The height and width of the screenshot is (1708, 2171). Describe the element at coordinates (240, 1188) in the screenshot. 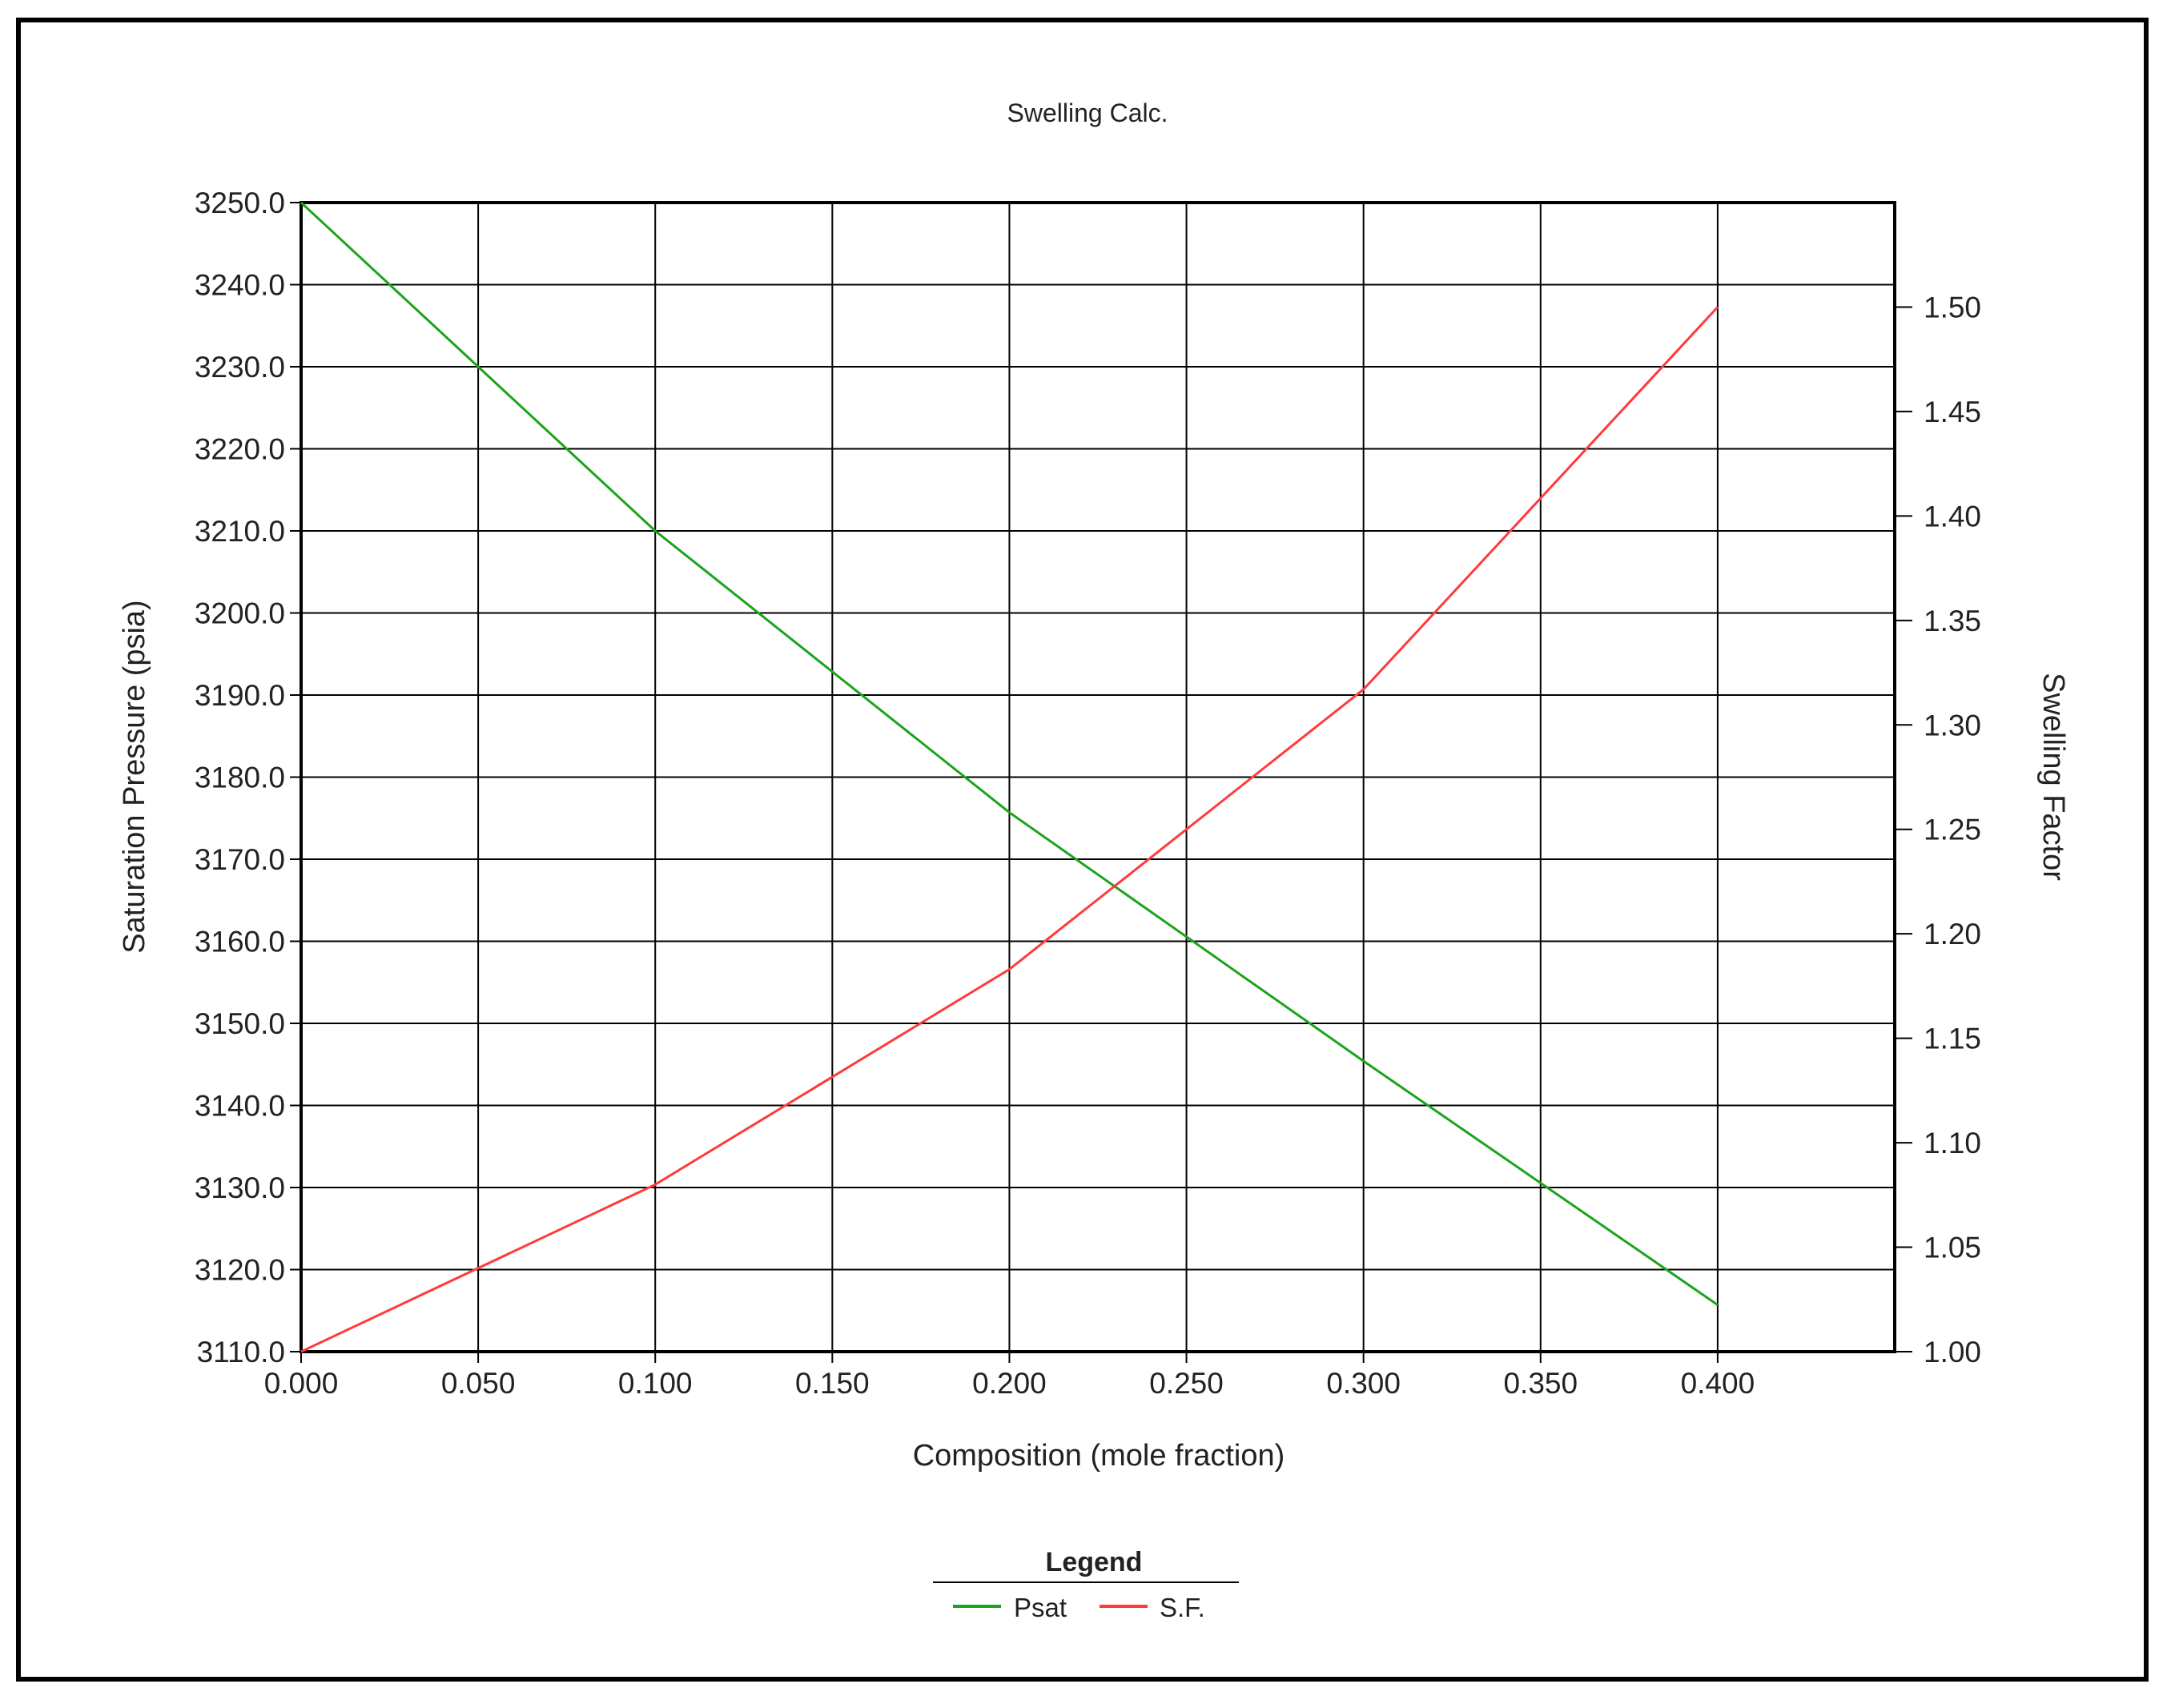

I see `y-tick-label: 3130.0` at that location.